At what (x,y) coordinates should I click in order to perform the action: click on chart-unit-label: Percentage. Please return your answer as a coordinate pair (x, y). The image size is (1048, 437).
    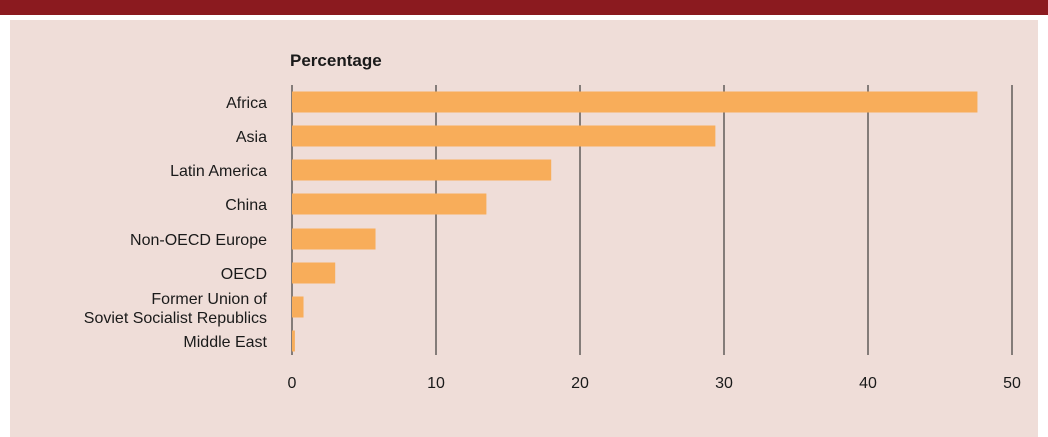
    Looking at the image, I should click on (336, 60).